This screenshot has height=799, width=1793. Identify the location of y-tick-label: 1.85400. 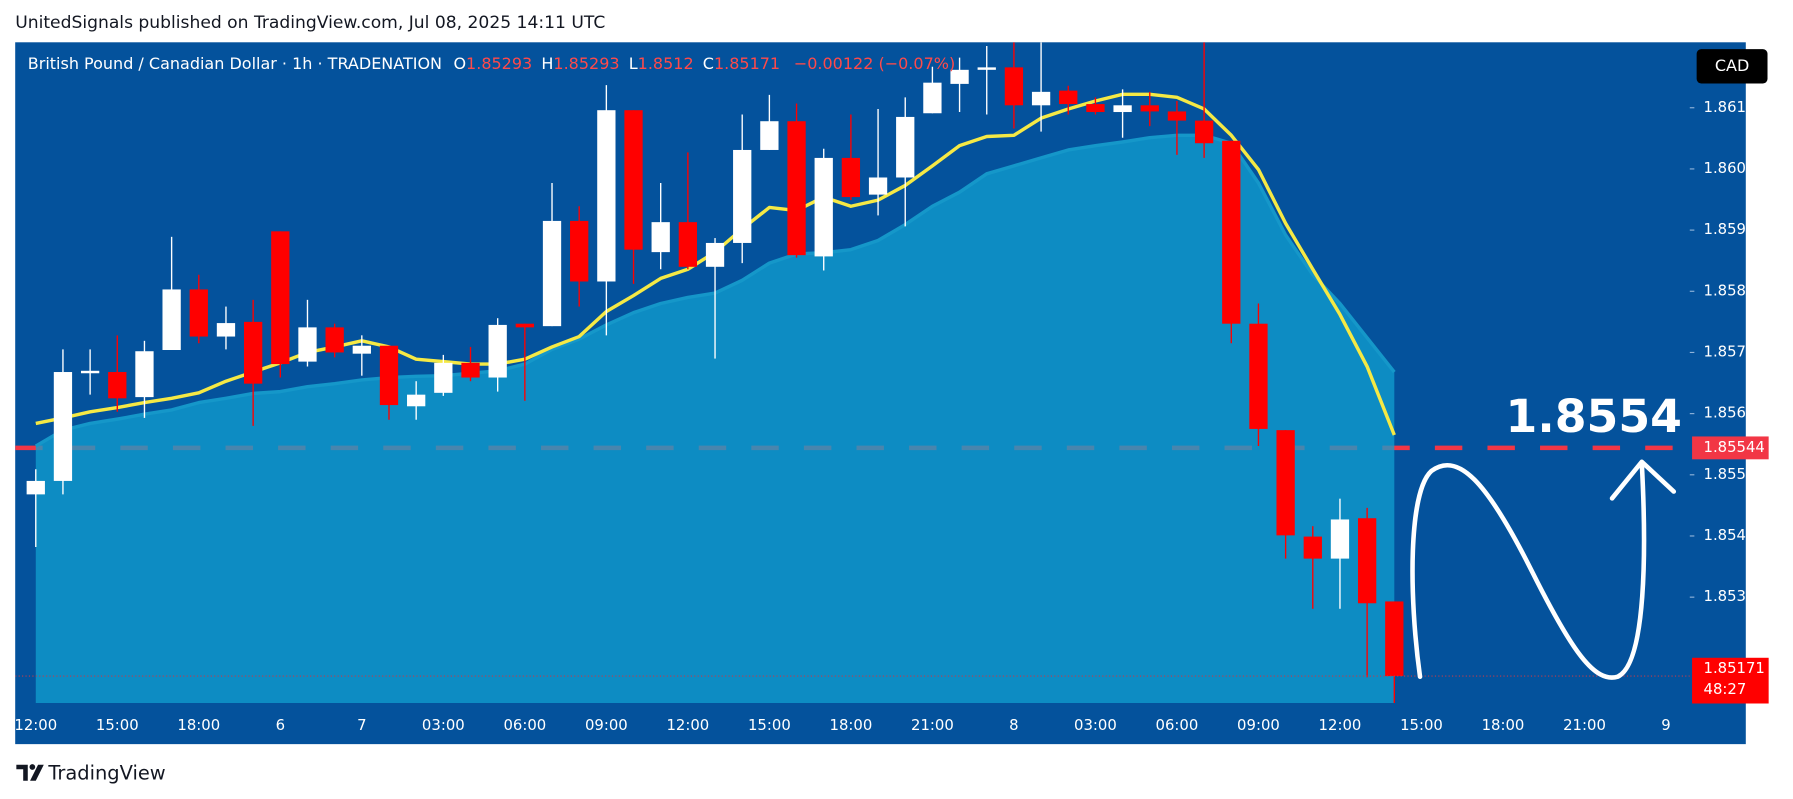
(1734, 535).